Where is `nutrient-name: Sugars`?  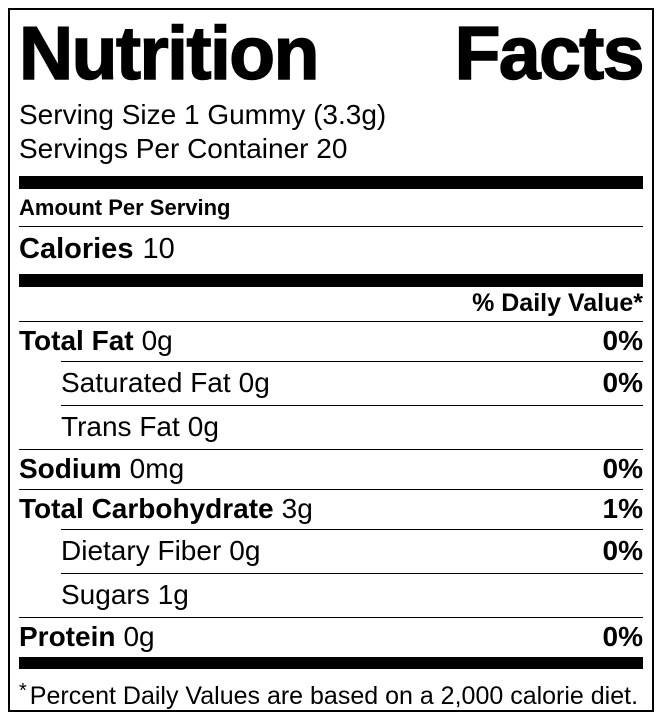
nutrient-name: Sugars is located at coordinates (105, 594).